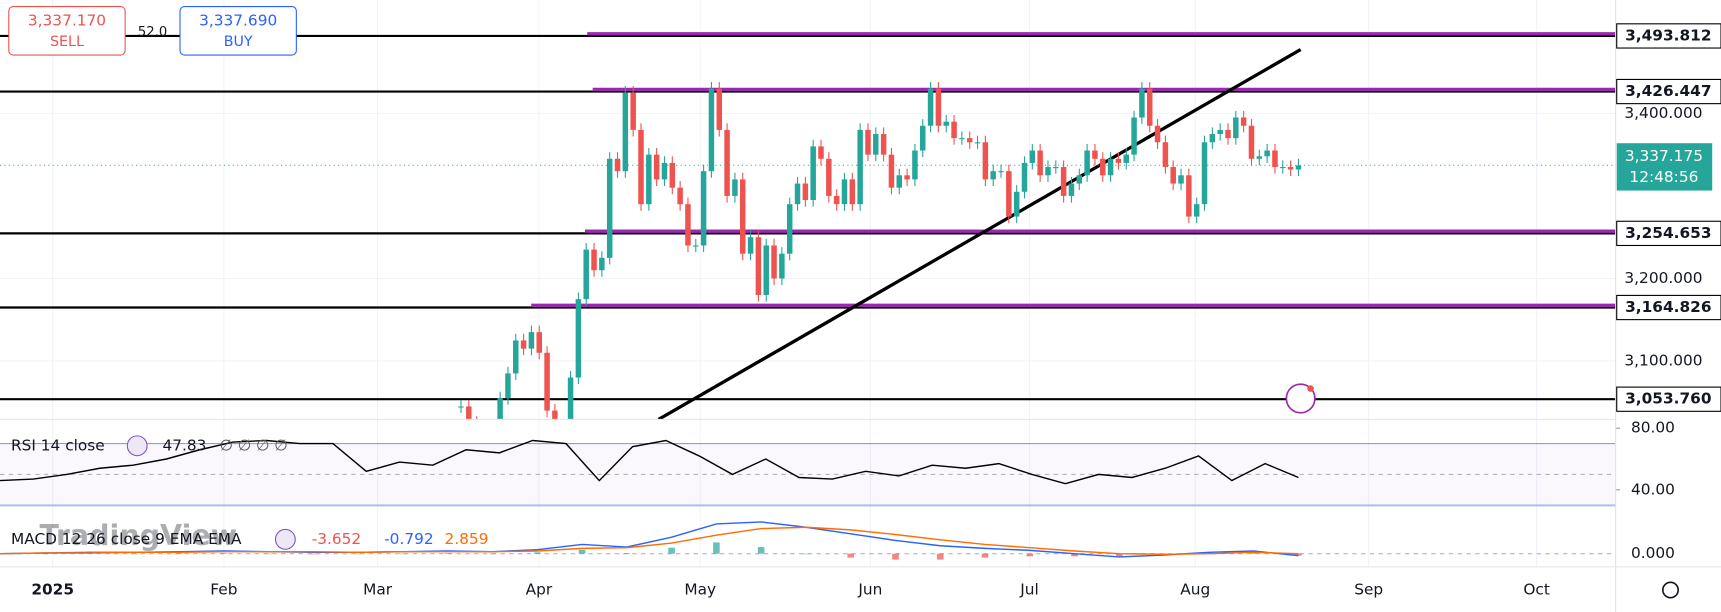  What do you see at coordinates (1653, 553) in the screenshot?
I see `macd-tick-label: 0.000` at bounding box center [1653, 553].